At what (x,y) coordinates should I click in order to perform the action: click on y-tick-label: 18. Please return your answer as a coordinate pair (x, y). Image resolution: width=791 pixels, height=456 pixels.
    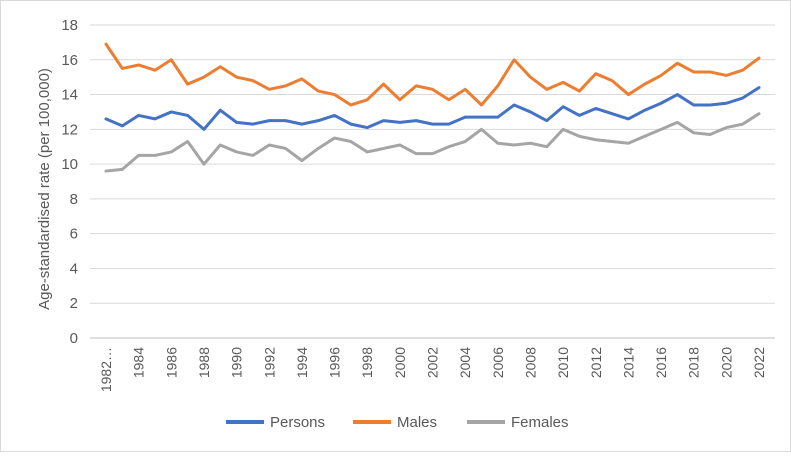
    Looking at the image, I should click on (69, 25).